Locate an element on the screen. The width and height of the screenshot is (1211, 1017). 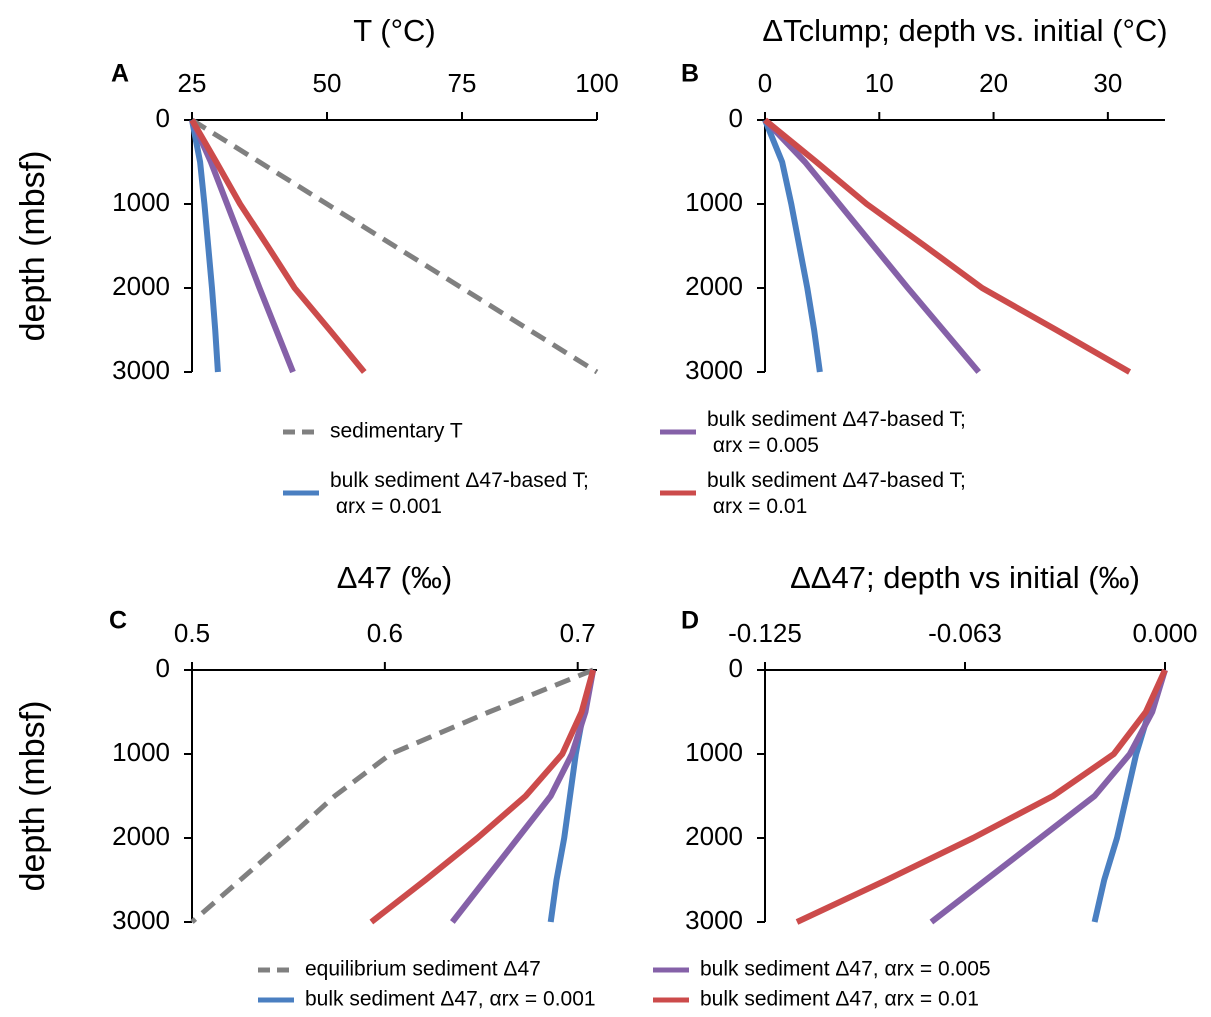
panel-letter: D is located at coordinates (690, 621).